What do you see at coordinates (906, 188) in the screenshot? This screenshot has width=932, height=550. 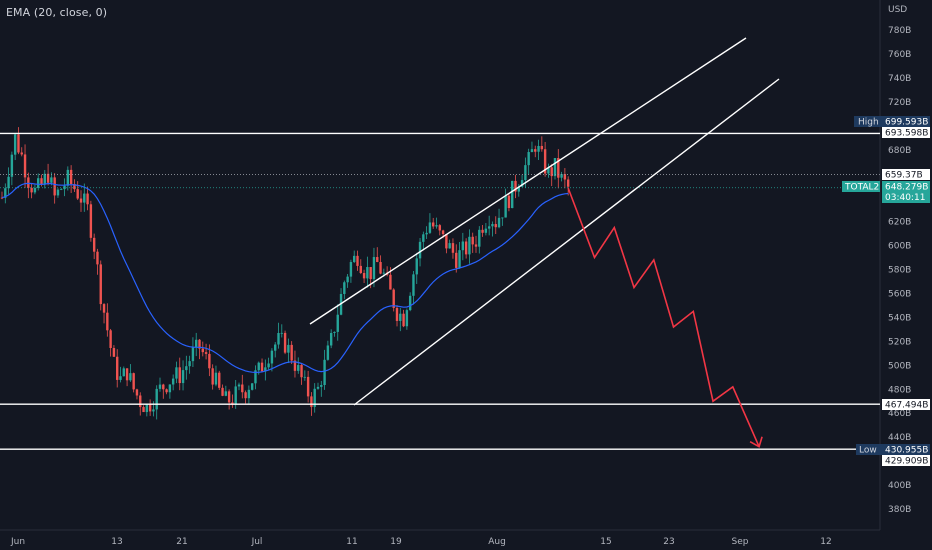 I see `svg-text: 648.279B` at bounding box center [906, 188].